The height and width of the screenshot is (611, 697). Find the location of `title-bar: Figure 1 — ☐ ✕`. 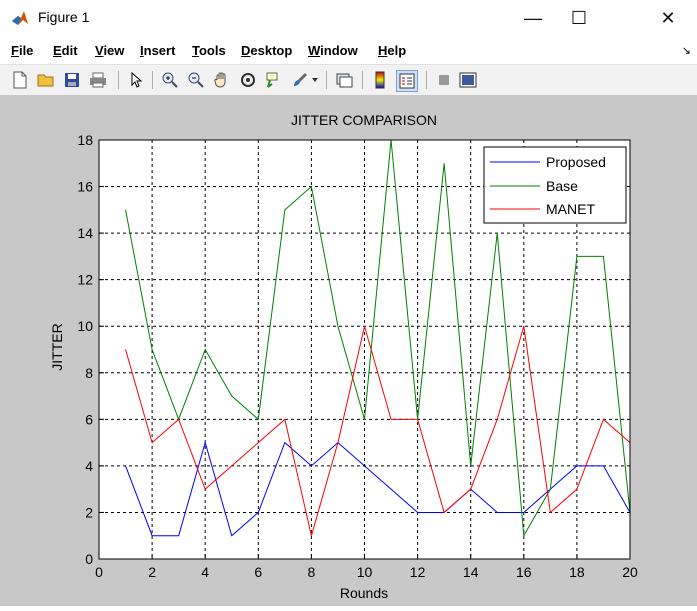

title-bar: Figure 1 — ☐ ✕ is located at coordinates (348, 18).